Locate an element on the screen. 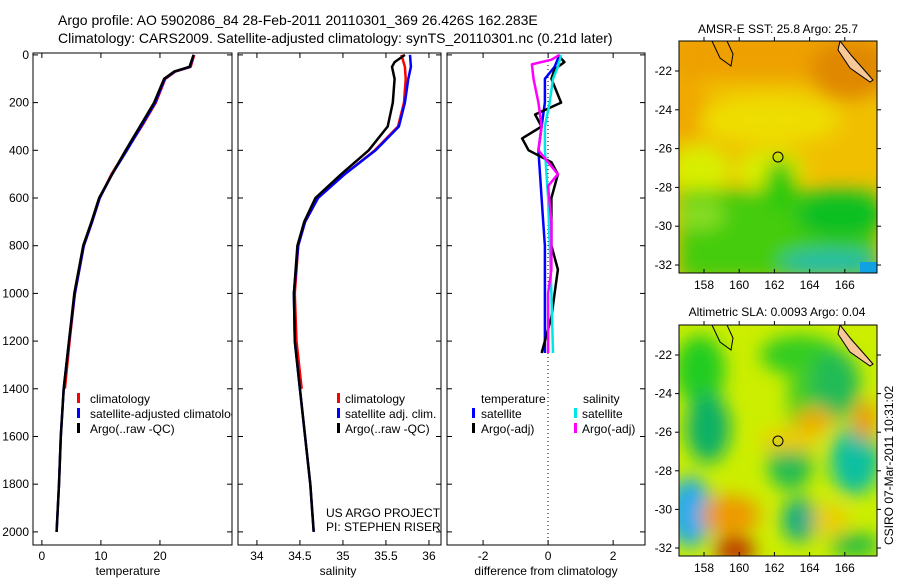 The image size is (900, 585). x-tick-label: 10 is located at coordinates (101, 556).